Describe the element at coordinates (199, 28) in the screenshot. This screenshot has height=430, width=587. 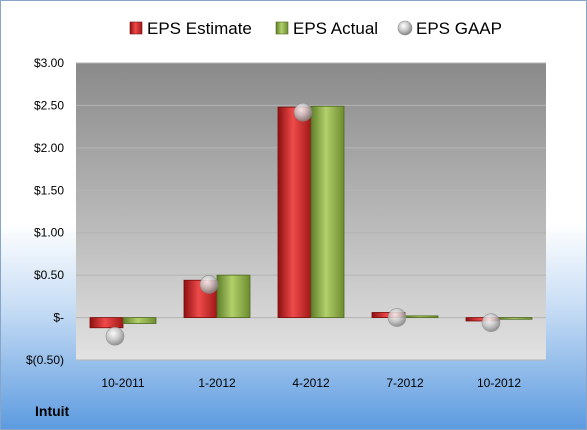
I see `legend-label: EPS Estimate` at that location.